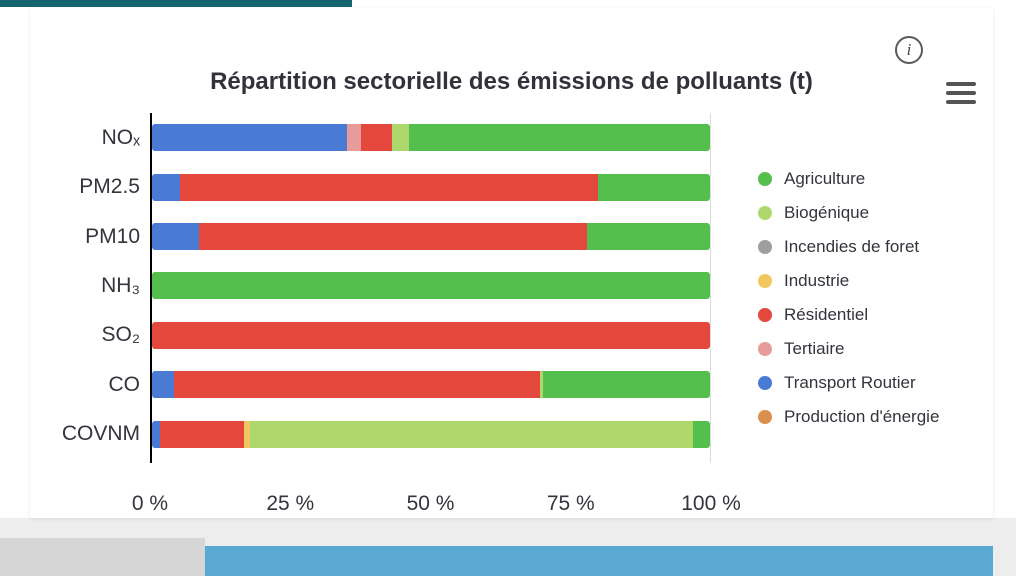 This screenshot has height=576, width=1016. What do you see at coordinates (827, 212) in the screenshot?
I see `legend-label: Biogénique` at bounding box center [827, 212].